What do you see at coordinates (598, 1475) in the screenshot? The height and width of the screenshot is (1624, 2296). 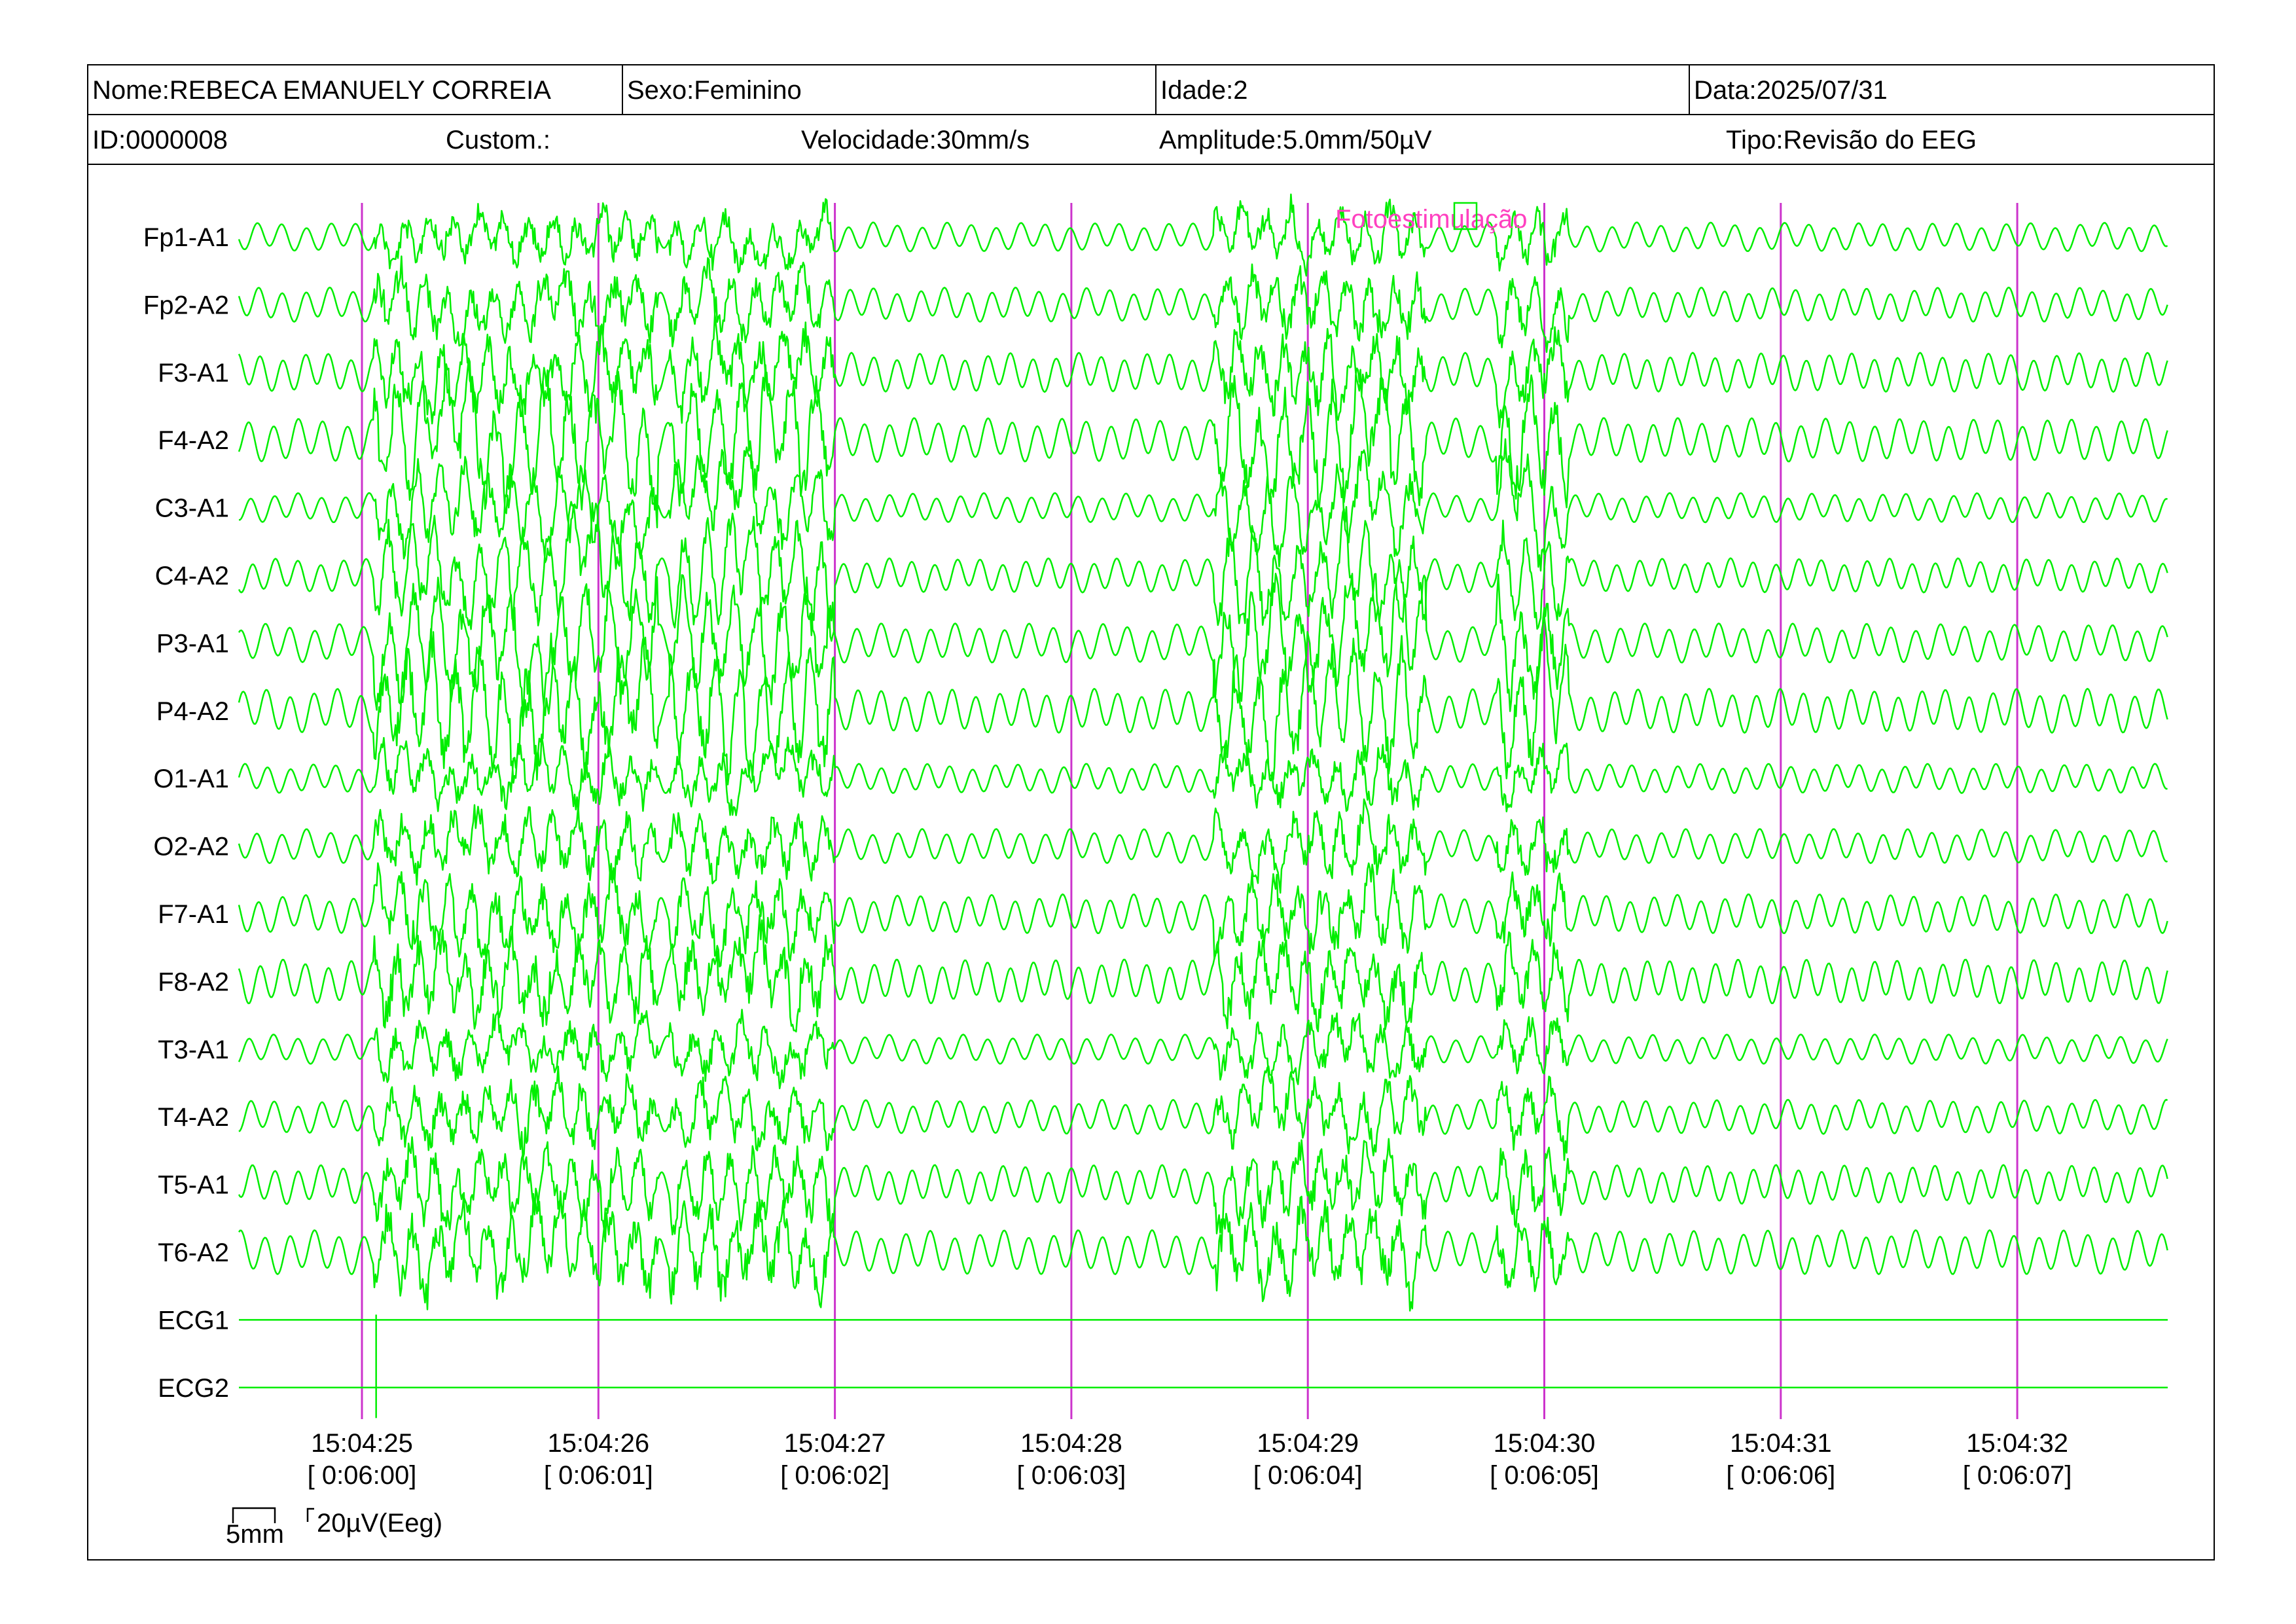 I see `time-elapsed-label: [ 0:06:01]` at bounding box center [598, 1475].